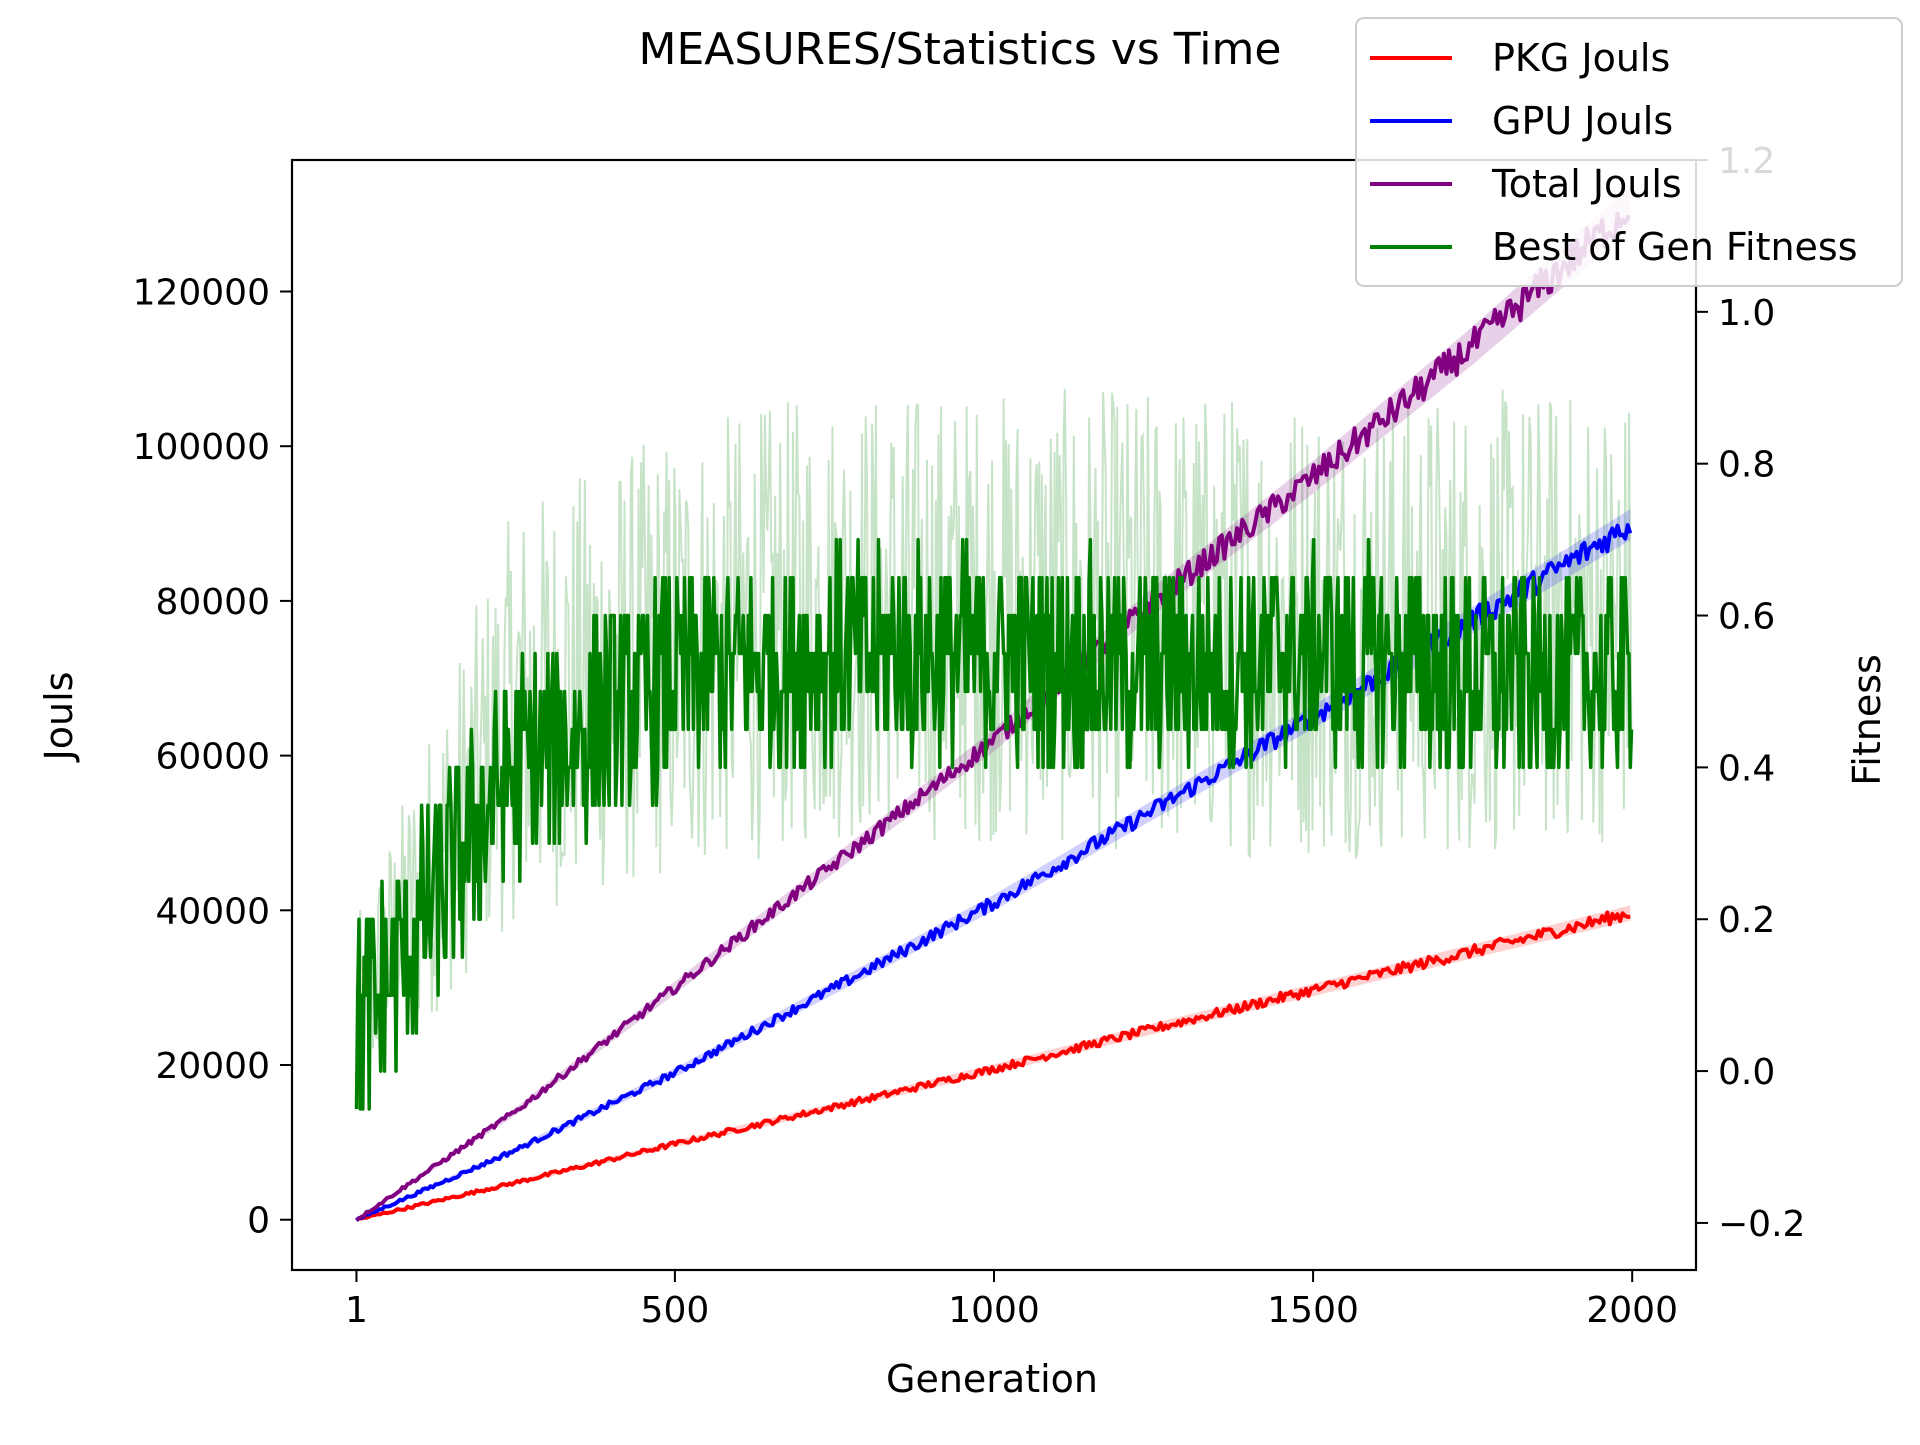 This screenshot has width=1920, height=1445. What do you see at coordinates (212, 757) in the screenshot?
I see `y-tick-label: 60000` at bounding box center [212, 757].